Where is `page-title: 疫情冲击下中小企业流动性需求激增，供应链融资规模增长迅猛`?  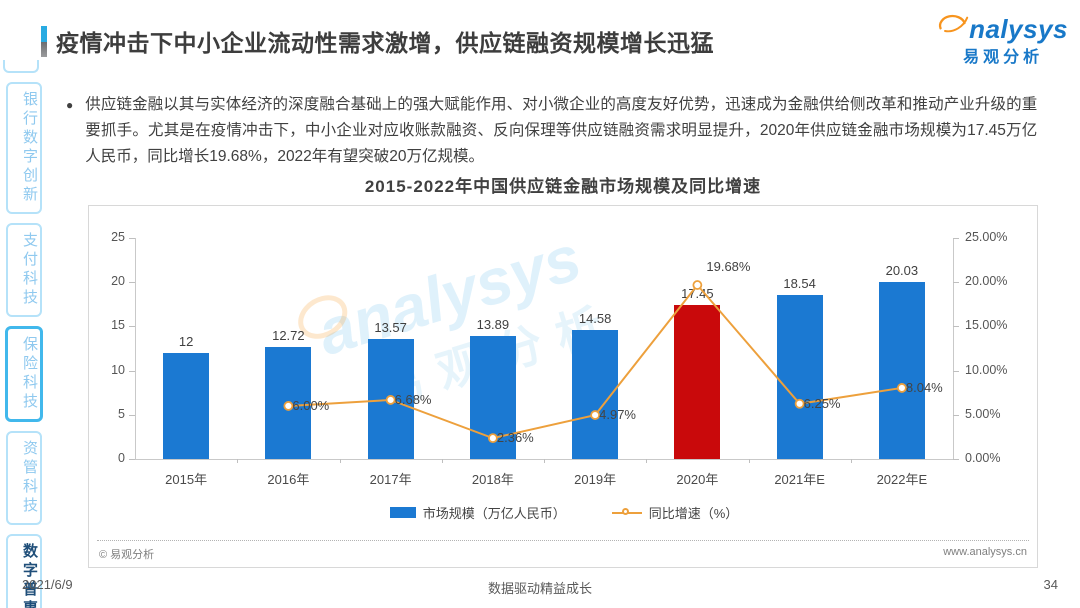
page-title: 疫情冲击下中小企业流动性需求激增，供应链融资规模增长迅猛 is located at coordinates (385, 43).